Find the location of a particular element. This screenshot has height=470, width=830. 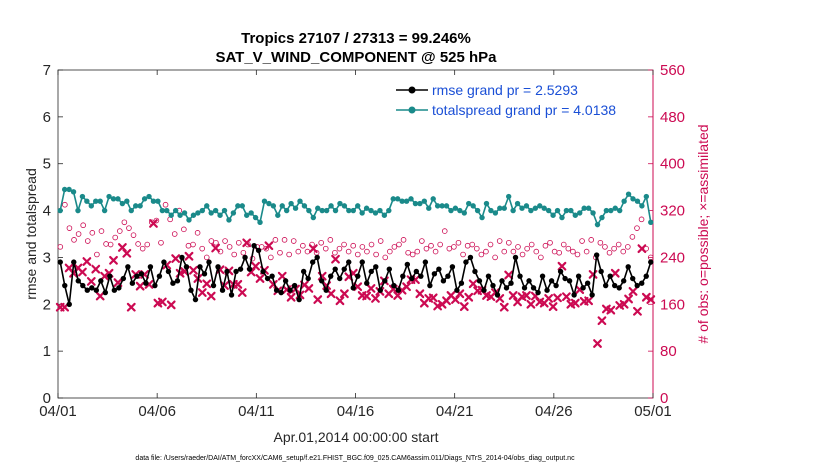

y-tick-label: 1 is located at coordinates (47, 351).